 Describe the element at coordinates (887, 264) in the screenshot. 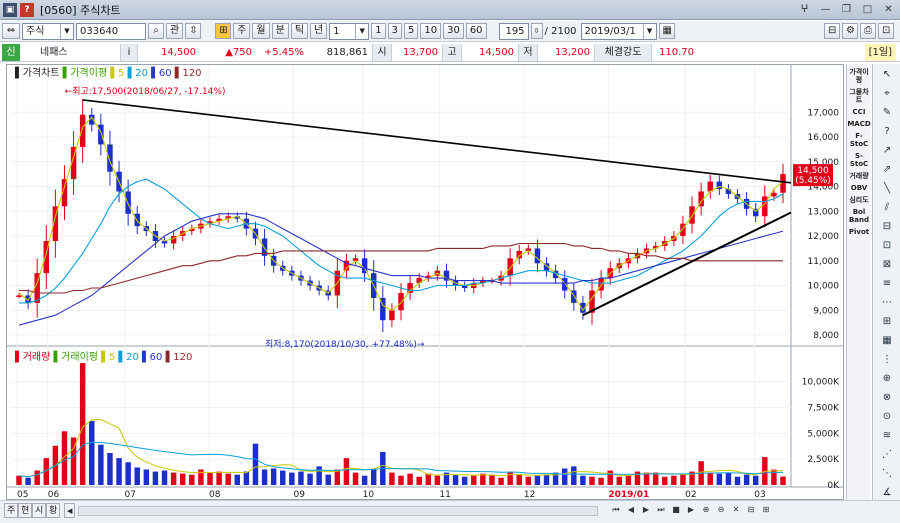

I see `drawing-tool-icon: ⊠` at that location.